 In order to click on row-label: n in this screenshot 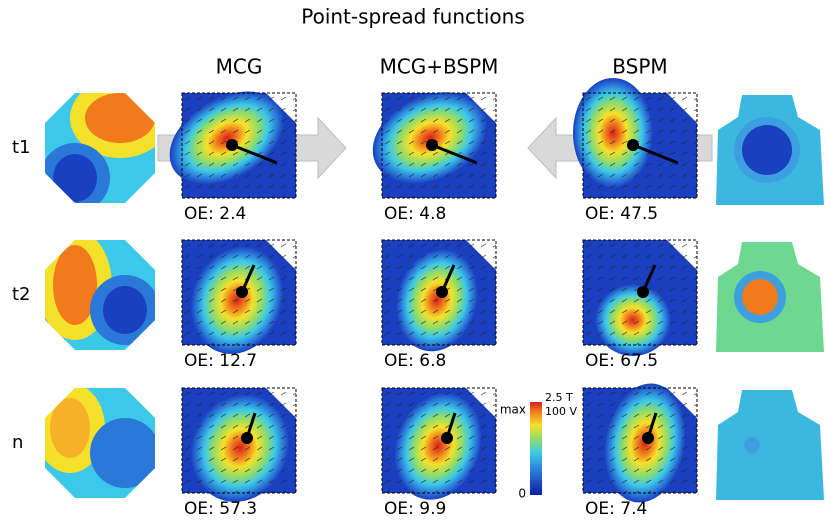, I will do `click(17, 442)`.